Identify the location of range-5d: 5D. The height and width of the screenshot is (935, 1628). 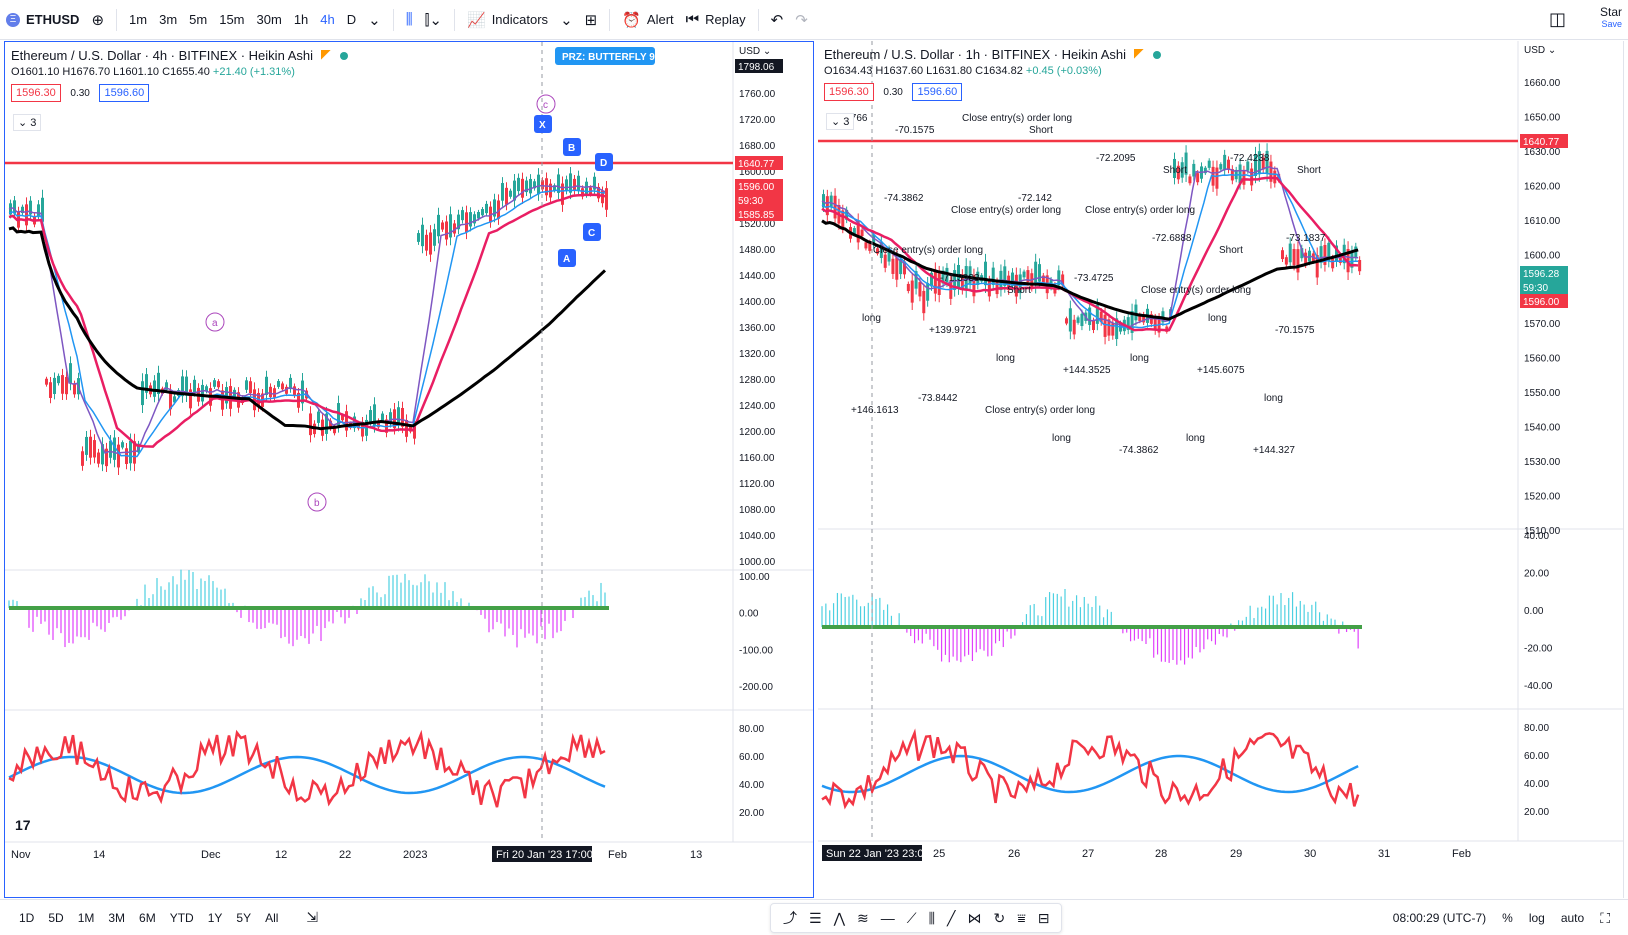
(56, 917).